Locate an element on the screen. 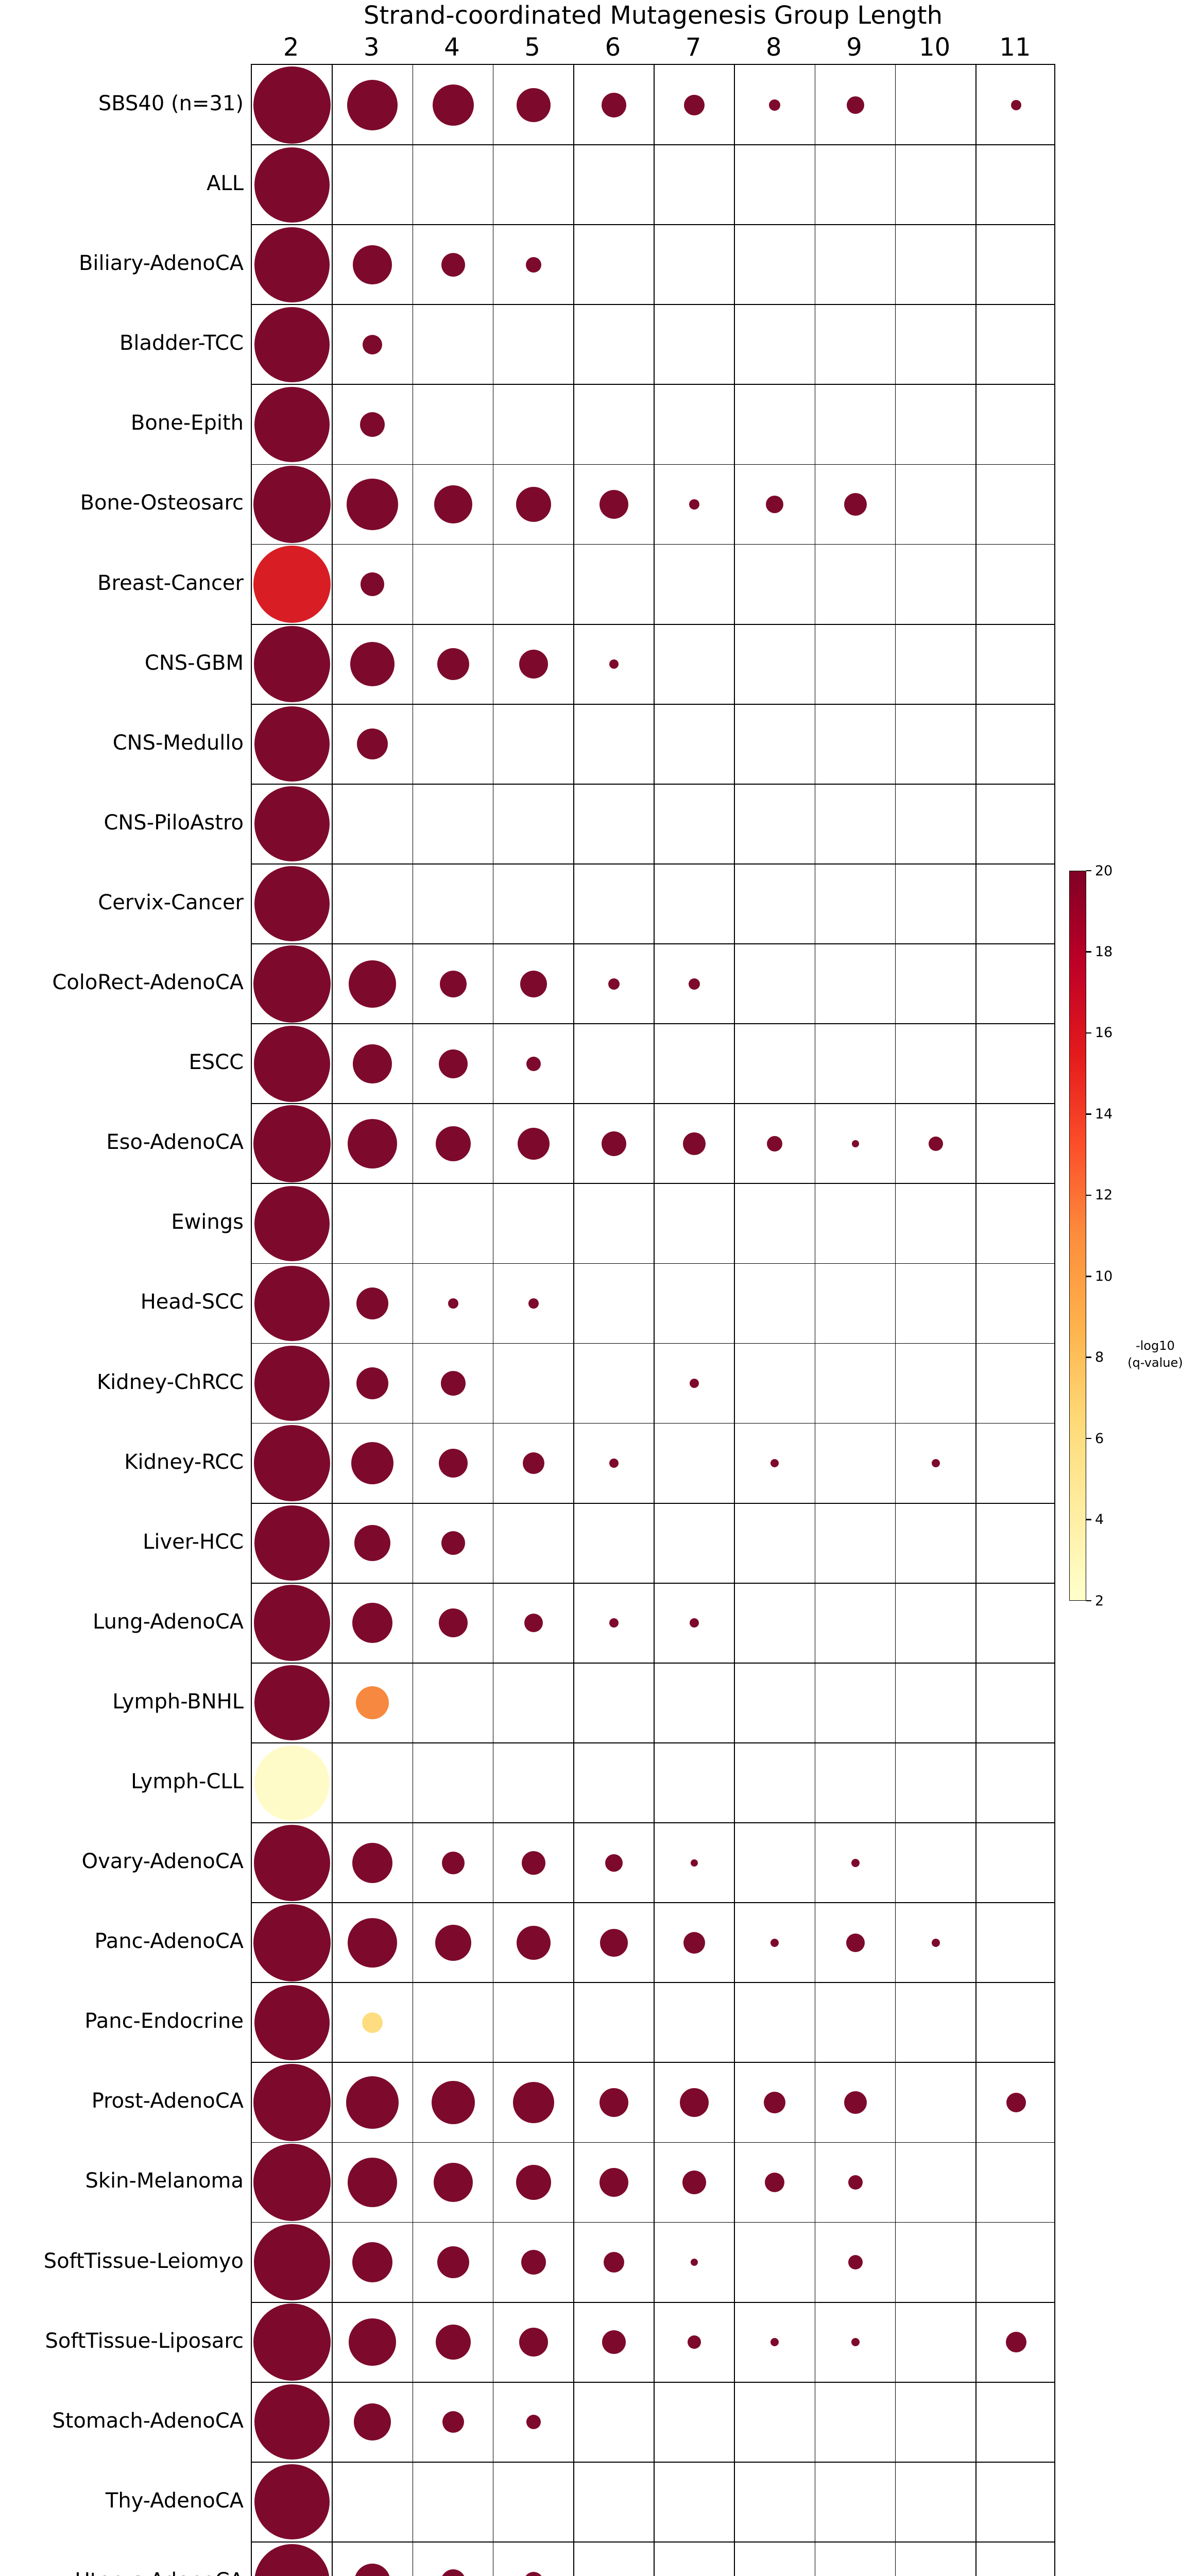  row-label: Lung-AdenoCA is located at coordinates (168, 1621).